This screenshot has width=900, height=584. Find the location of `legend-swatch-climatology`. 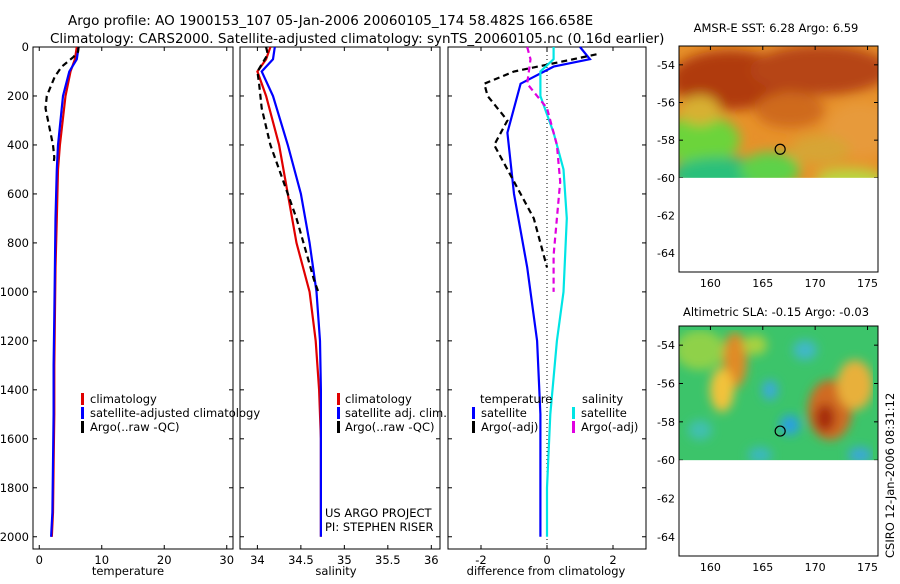

legend-swatch-climatology is located at coordinates (82, 399).